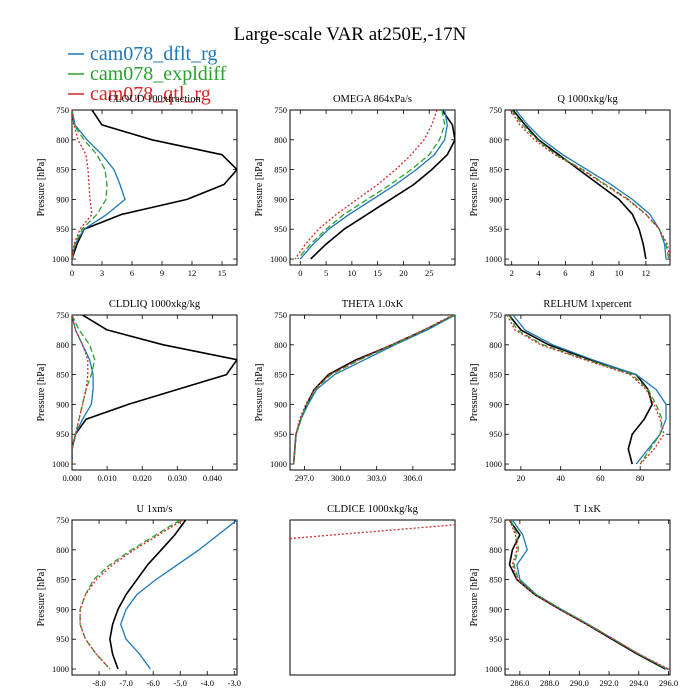 Image resolution: width=700 pixels, height=700 pixels. Describe the element at coordinates (153, 54) in the screenshot. I see `legend-entry: cam078_dflt_rg` at that location.